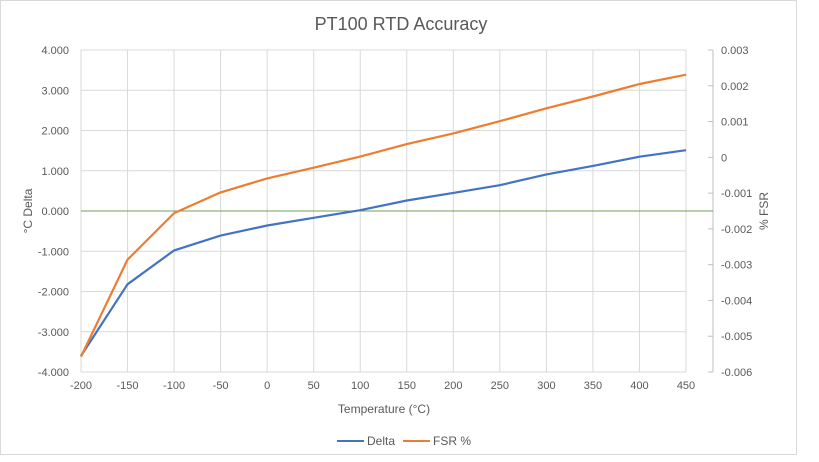  What do you see at coordinates (267, 386) in the screenshot?
I see `x-tick-label: 0` at bounding box center [267, 386].